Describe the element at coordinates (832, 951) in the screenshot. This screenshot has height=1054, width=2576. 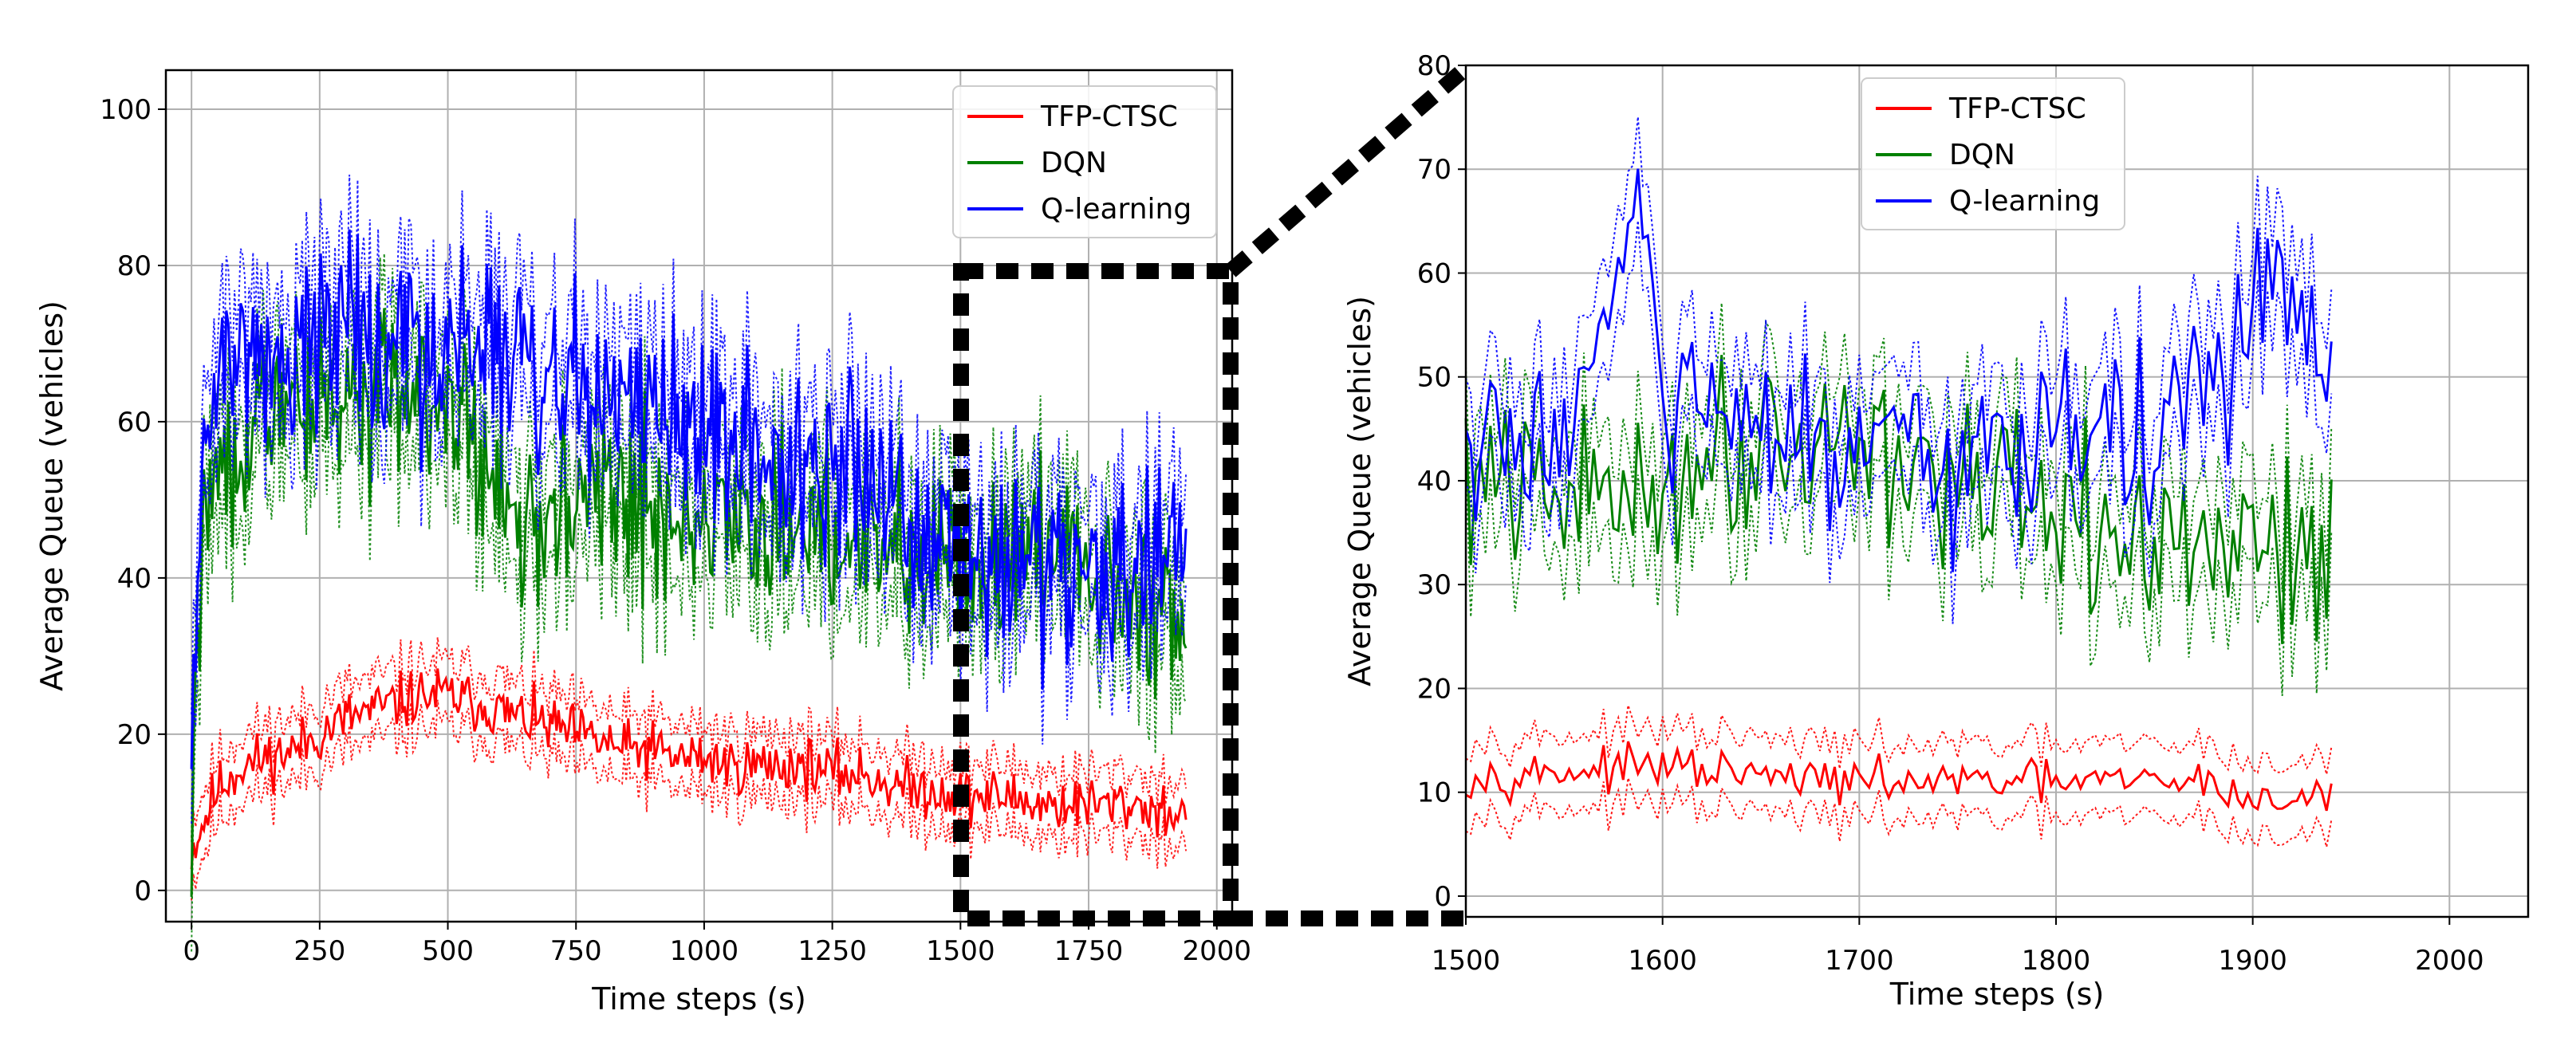
I see `x-tick-label: 1250` at that location.